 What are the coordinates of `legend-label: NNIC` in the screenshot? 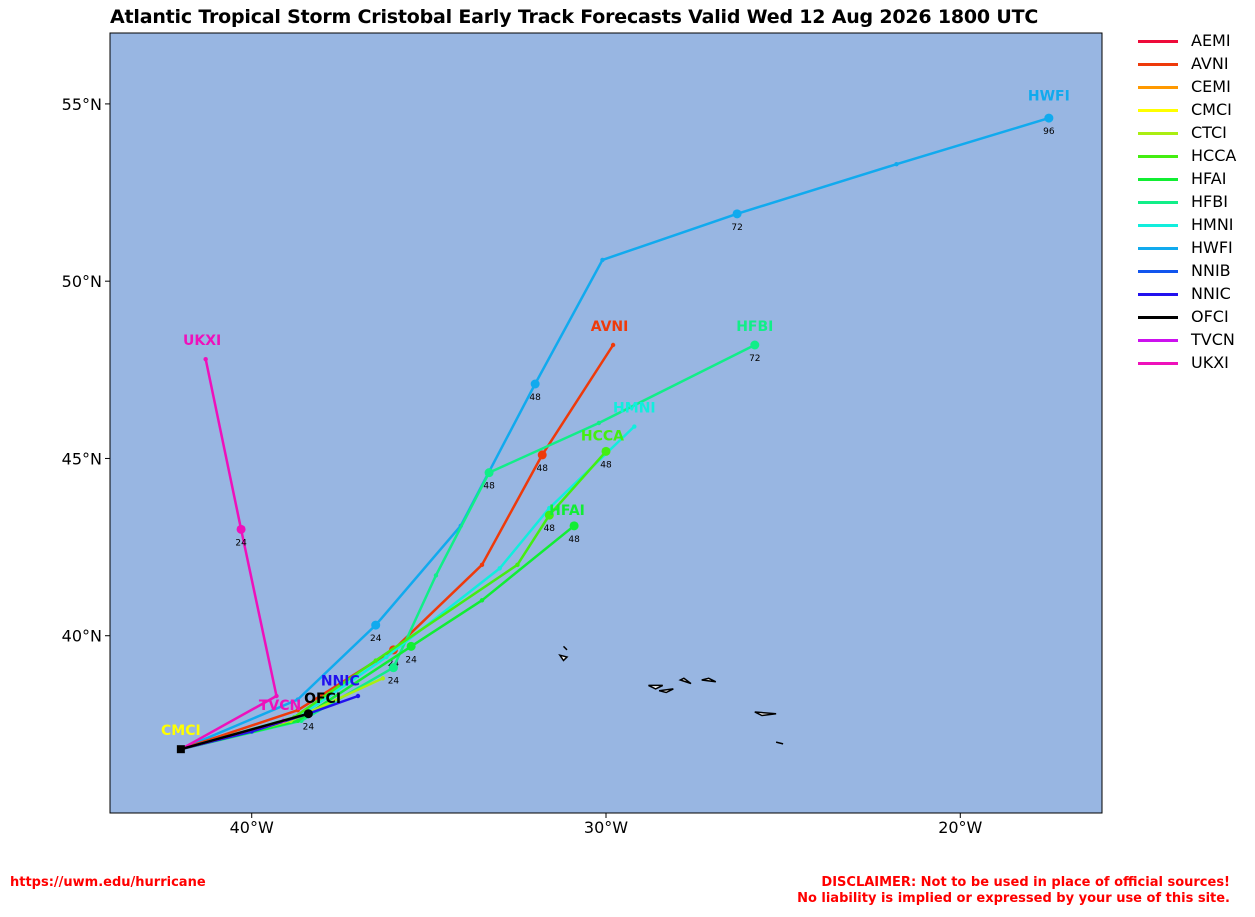 It's located at (1211, 293).